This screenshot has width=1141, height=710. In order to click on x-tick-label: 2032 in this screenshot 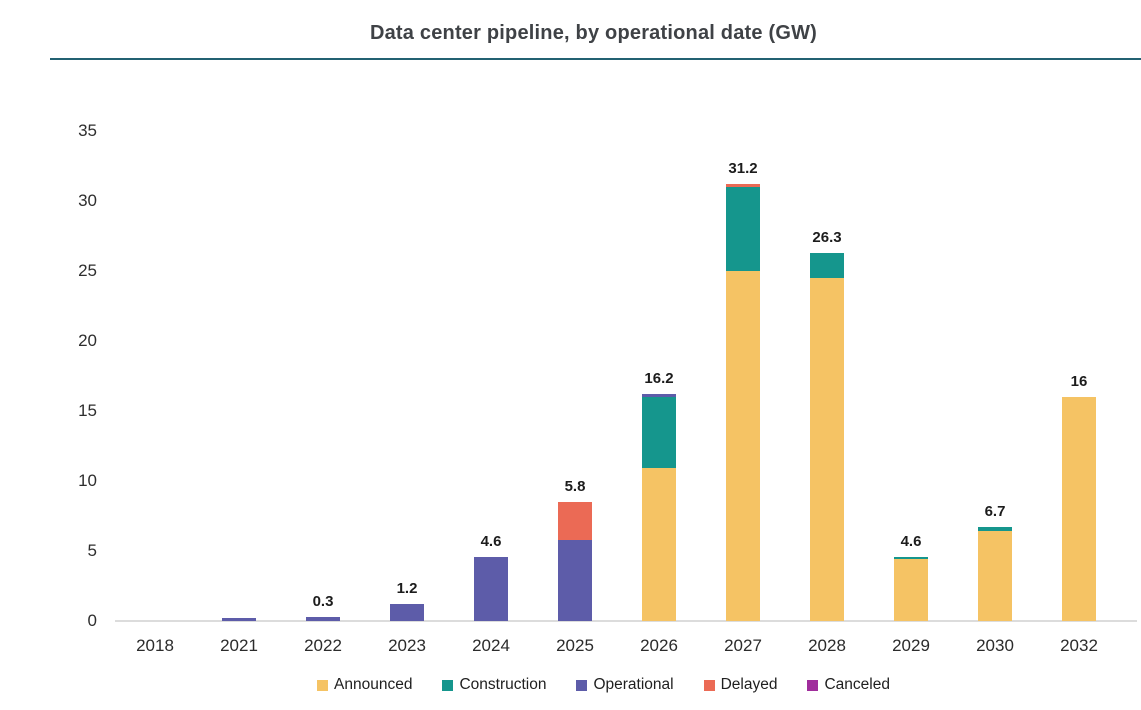, I will do `click(1079, 645)`.